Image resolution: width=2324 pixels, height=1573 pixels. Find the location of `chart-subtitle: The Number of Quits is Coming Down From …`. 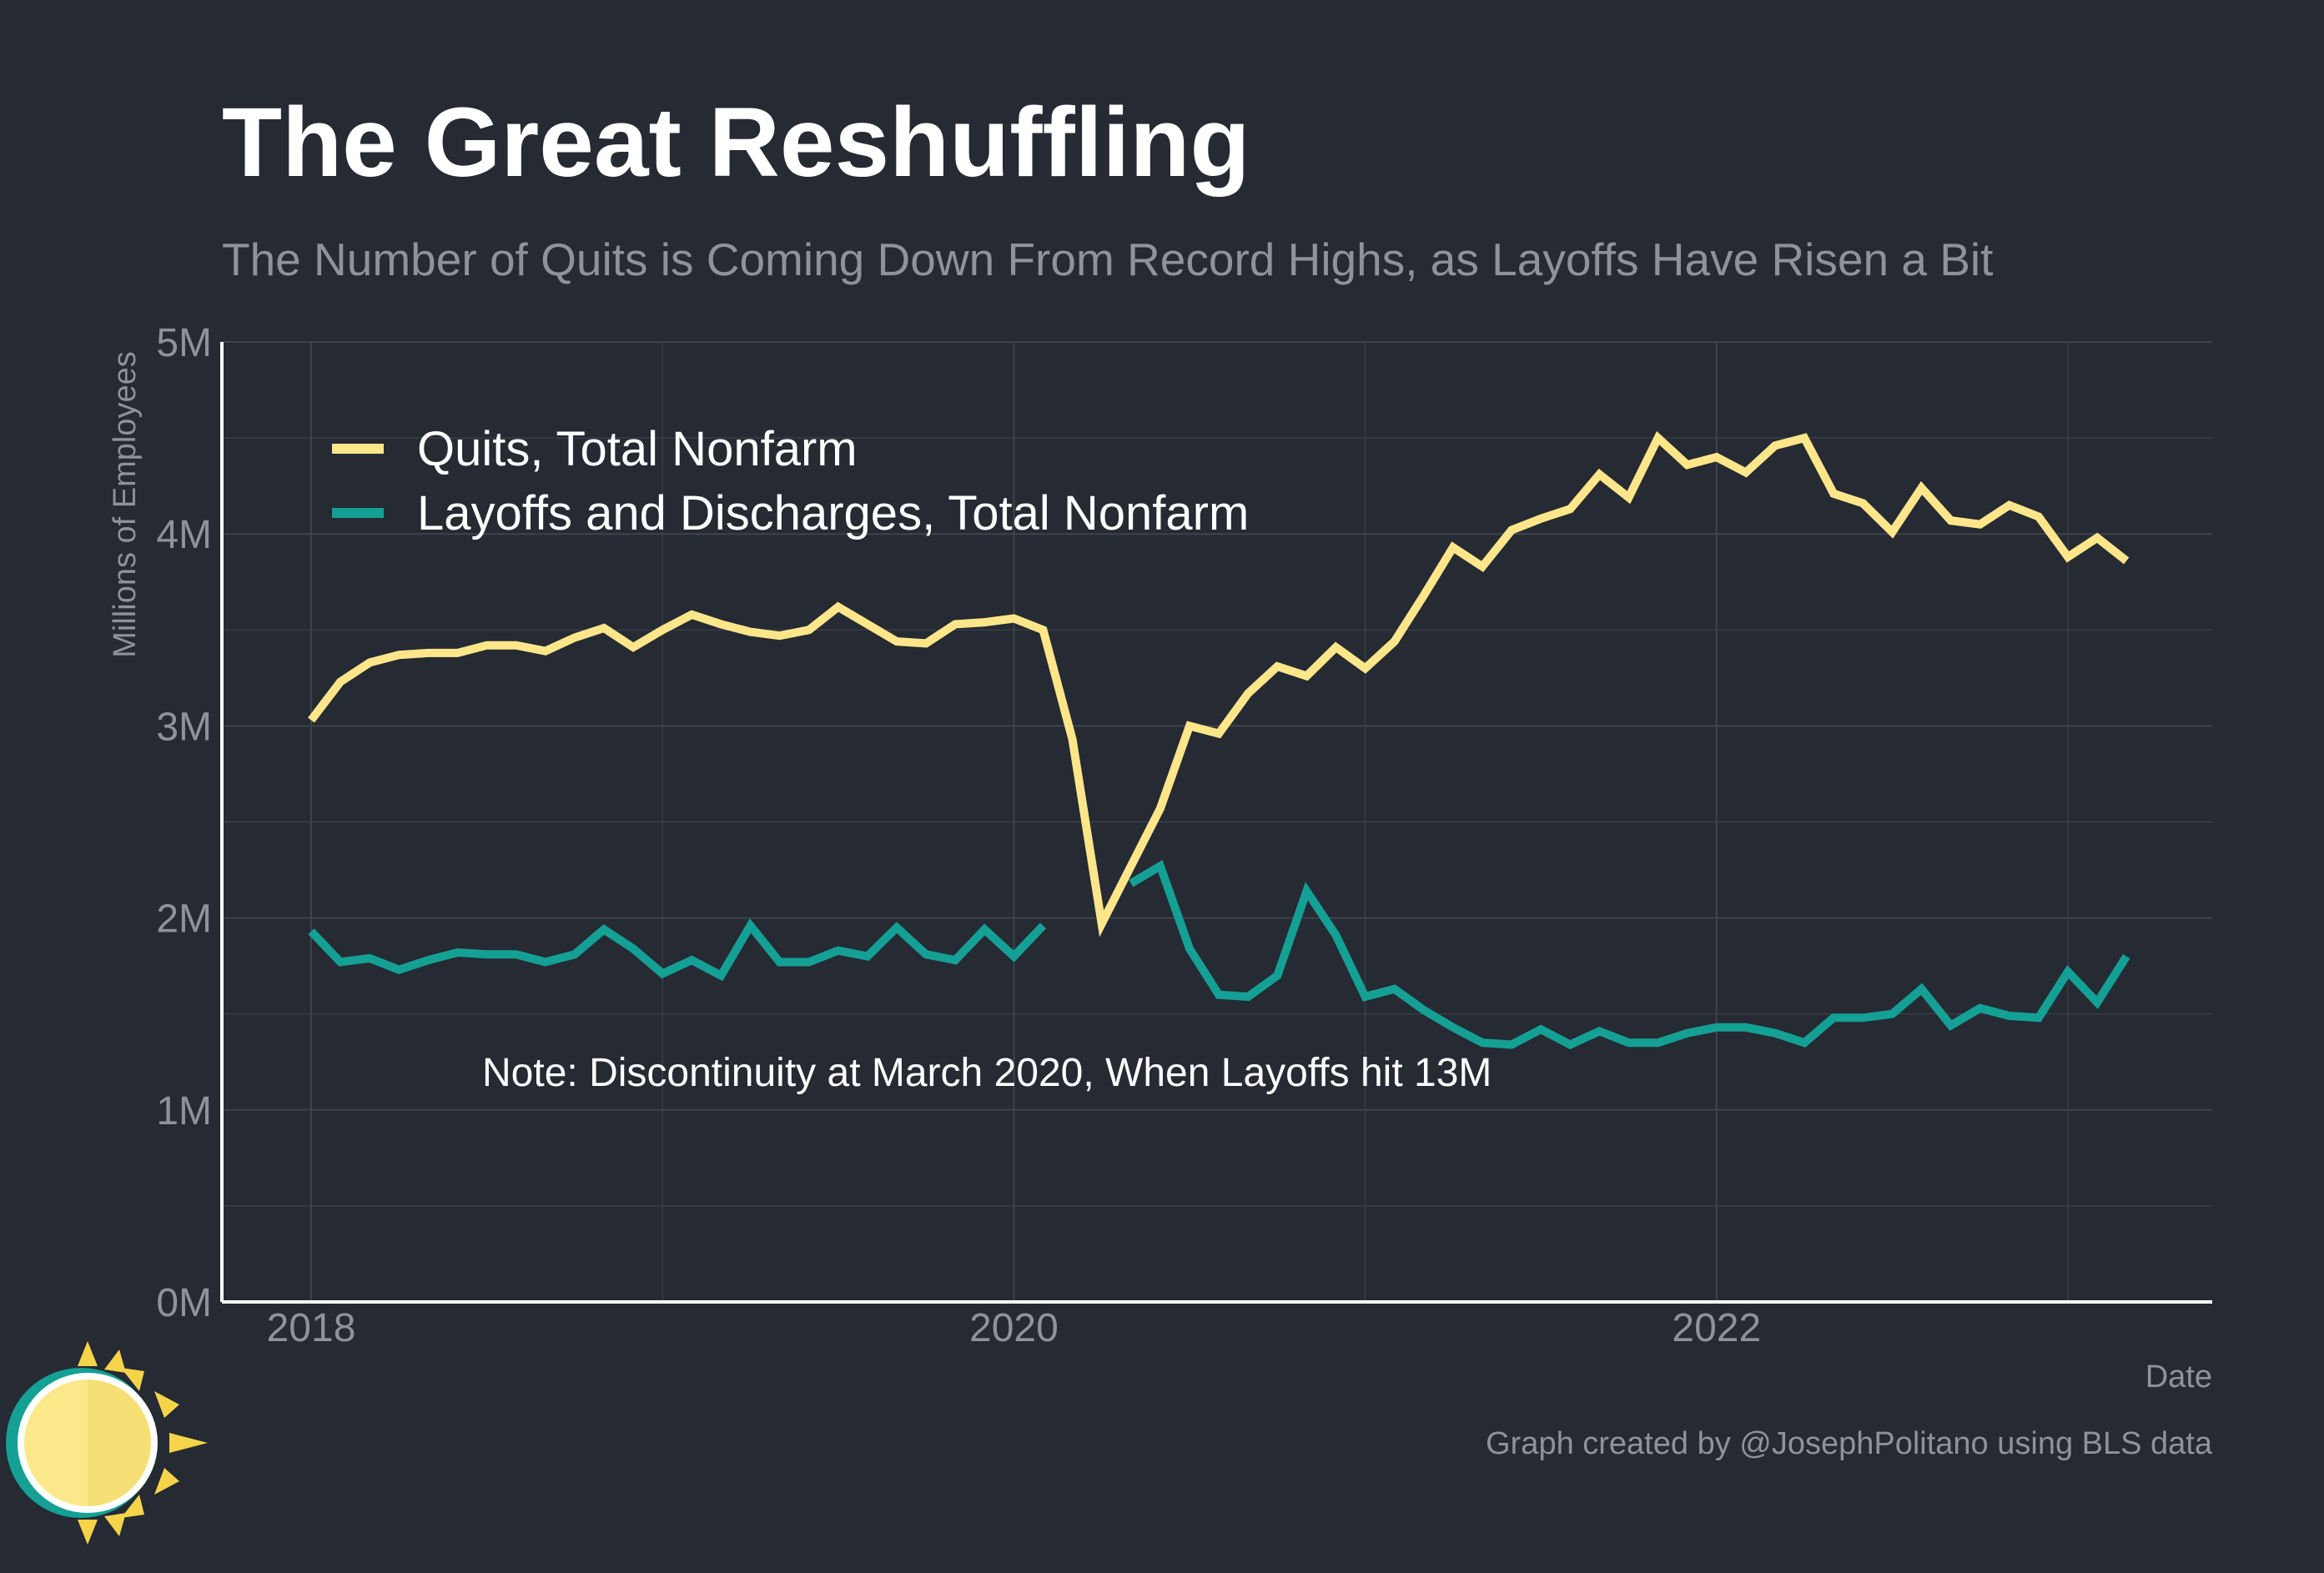

chart-subtitle: The Number of Quits is Coming Down From … is located at coordinates (1108, 259).